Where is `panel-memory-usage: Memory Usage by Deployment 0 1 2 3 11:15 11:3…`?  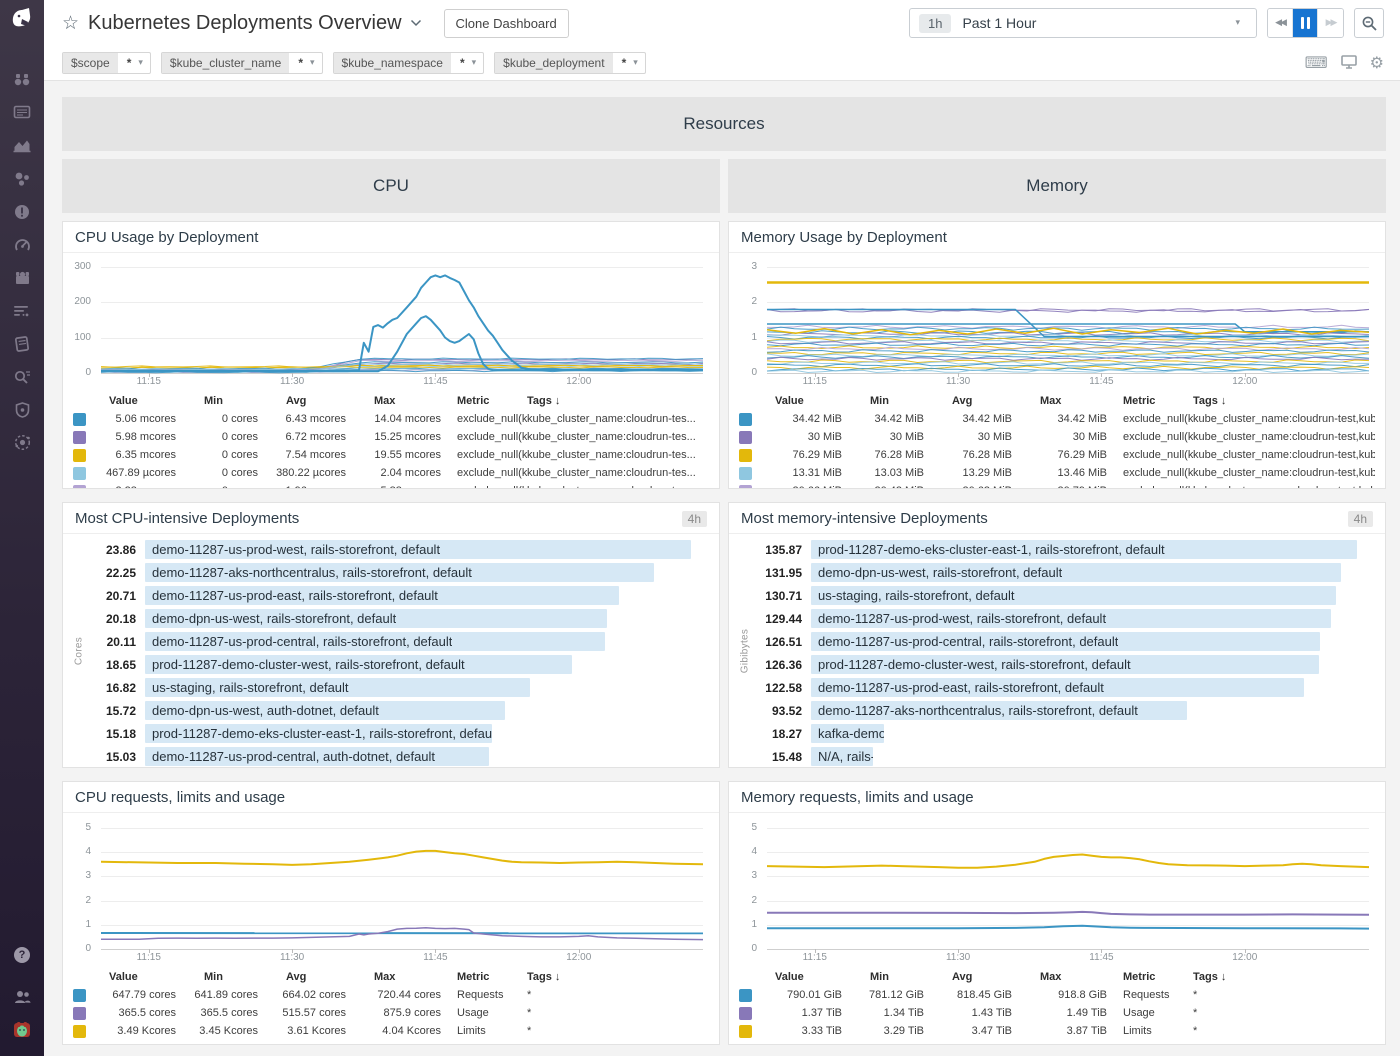
panel-memory-usage: Memory Usage by Deployment 0 1 2 3 11:15 11:3… is located at coordinates (1057, 355).